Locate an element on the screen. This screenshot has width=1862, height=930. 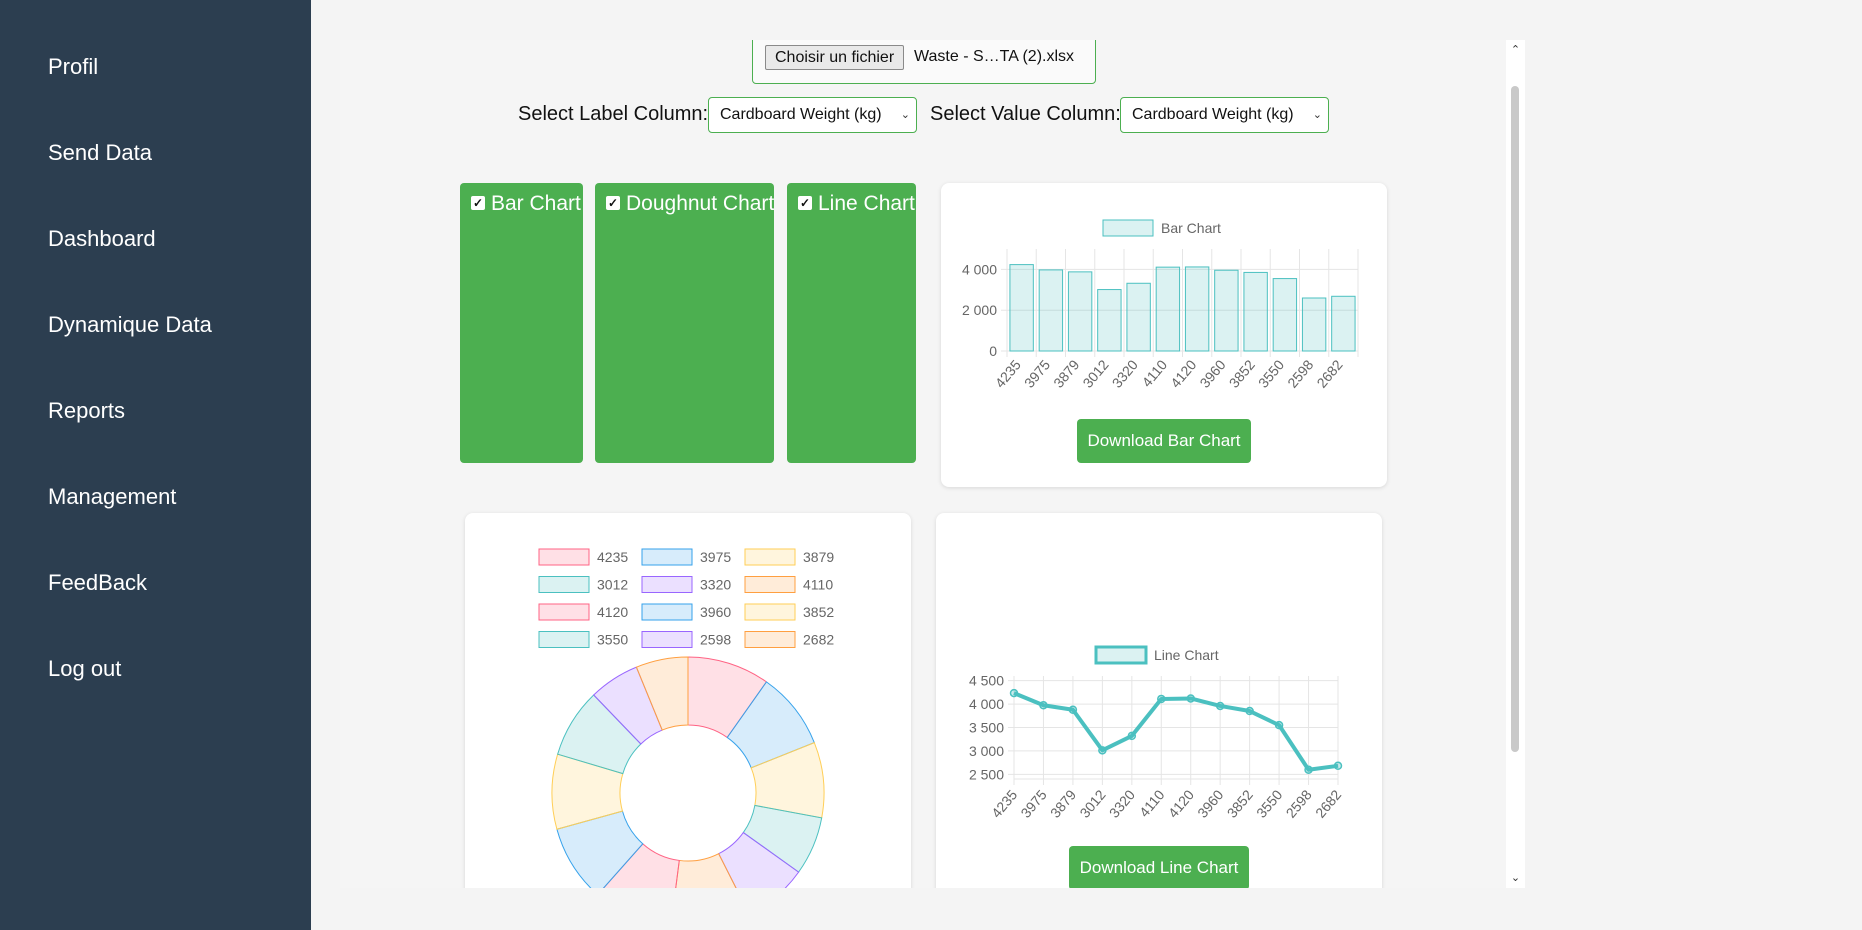
toggle-line-chart: ✓ Line Chart is located at coordinates (851, 323).